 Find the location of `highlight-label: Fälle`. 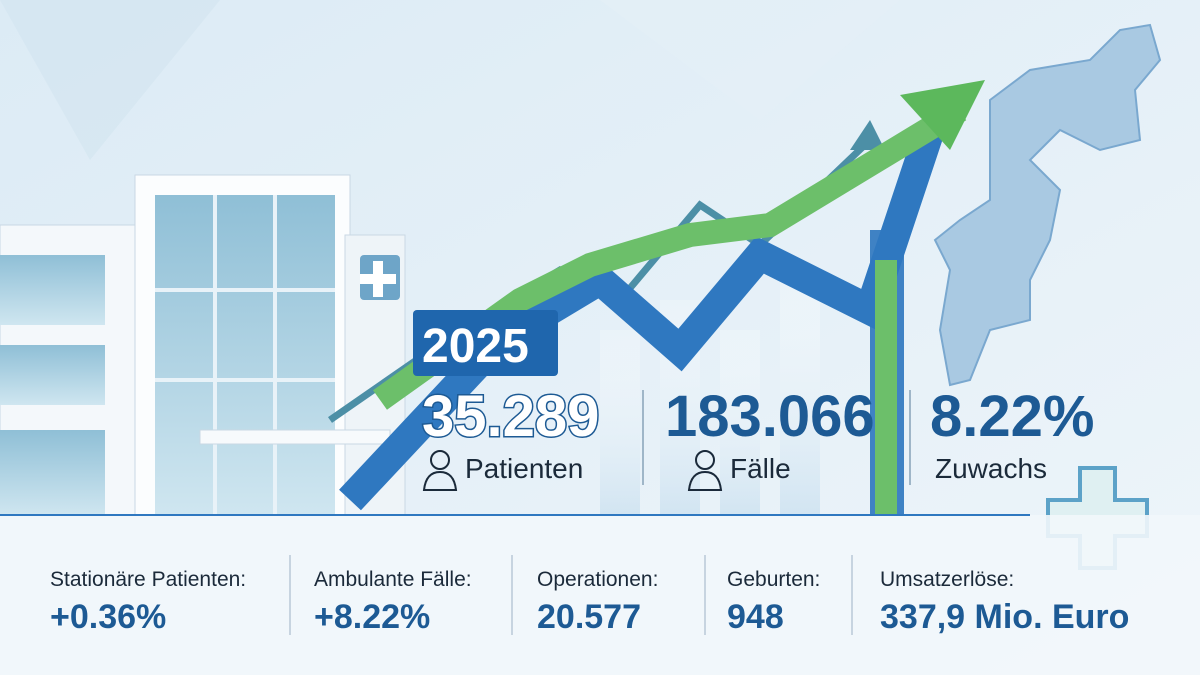

highlight-label: Fälle is located at coordinates (760, 468).